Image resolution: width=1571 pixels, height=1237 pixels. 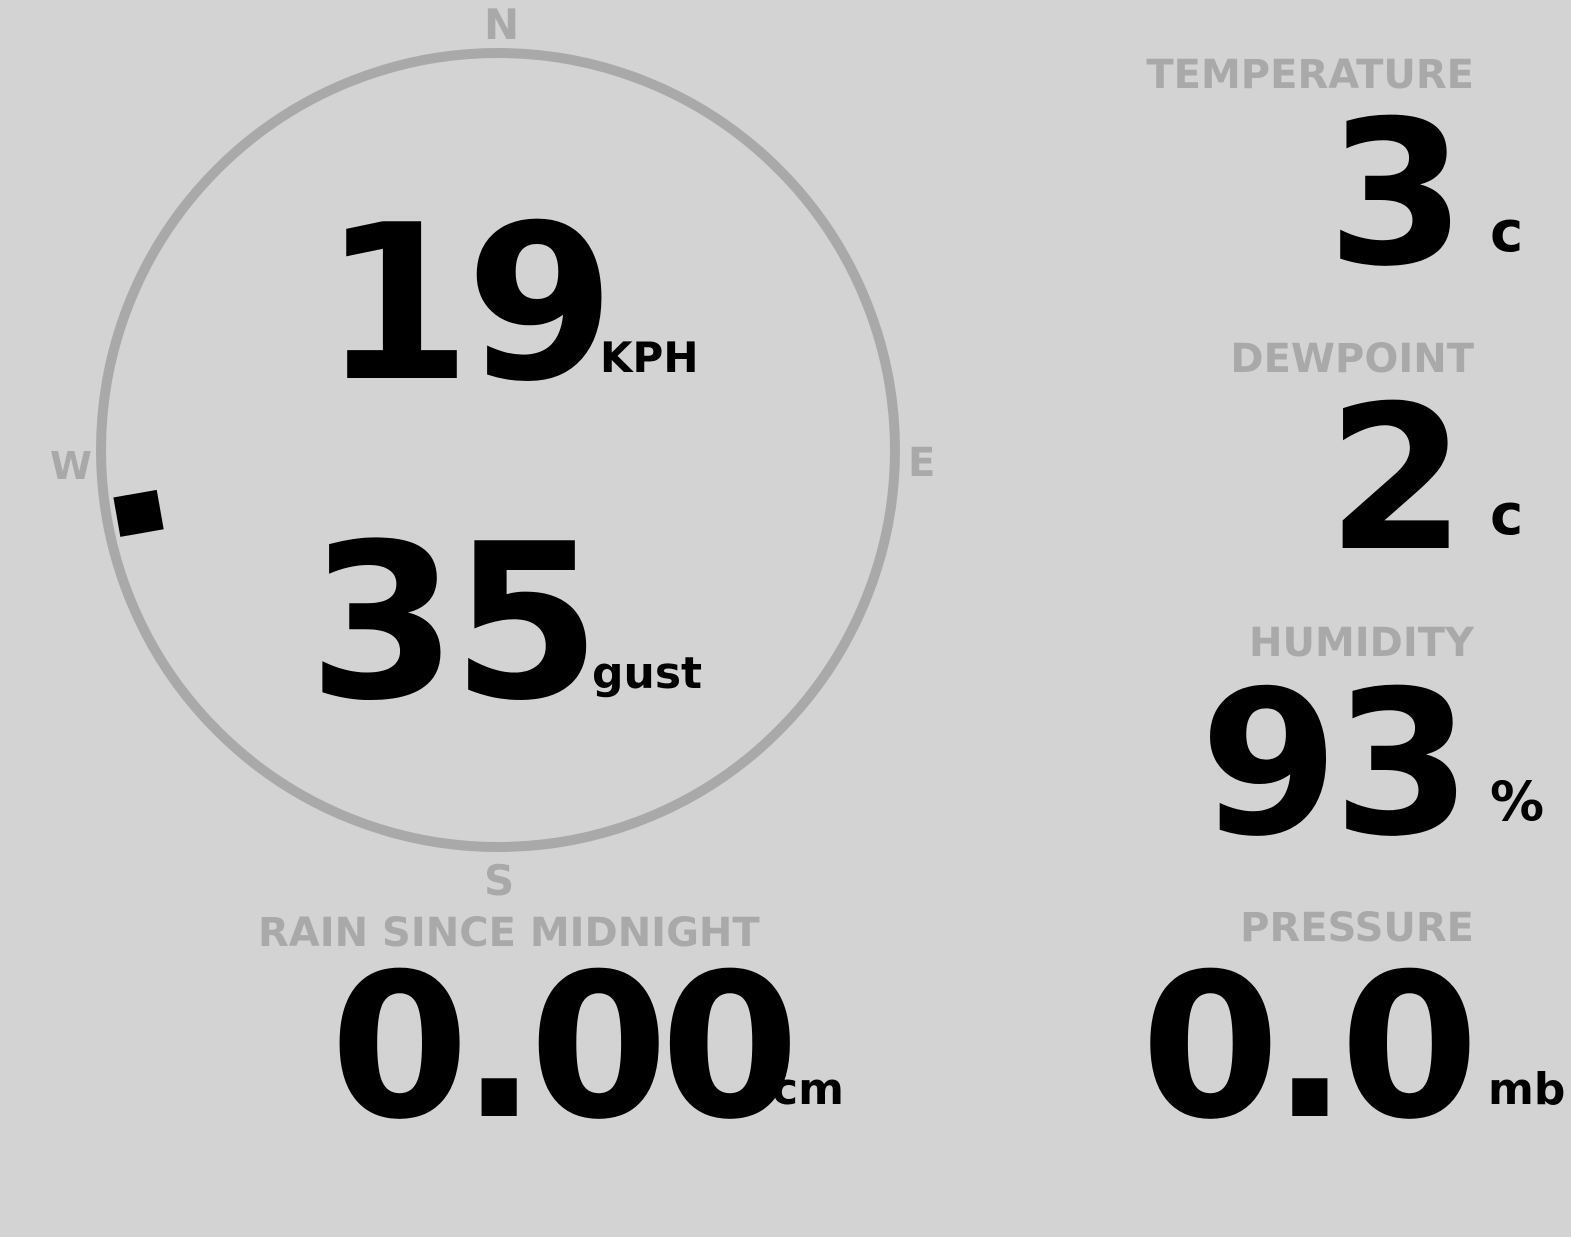 I want to click on rain-value: 0.00, so click(x=564, y=1047).